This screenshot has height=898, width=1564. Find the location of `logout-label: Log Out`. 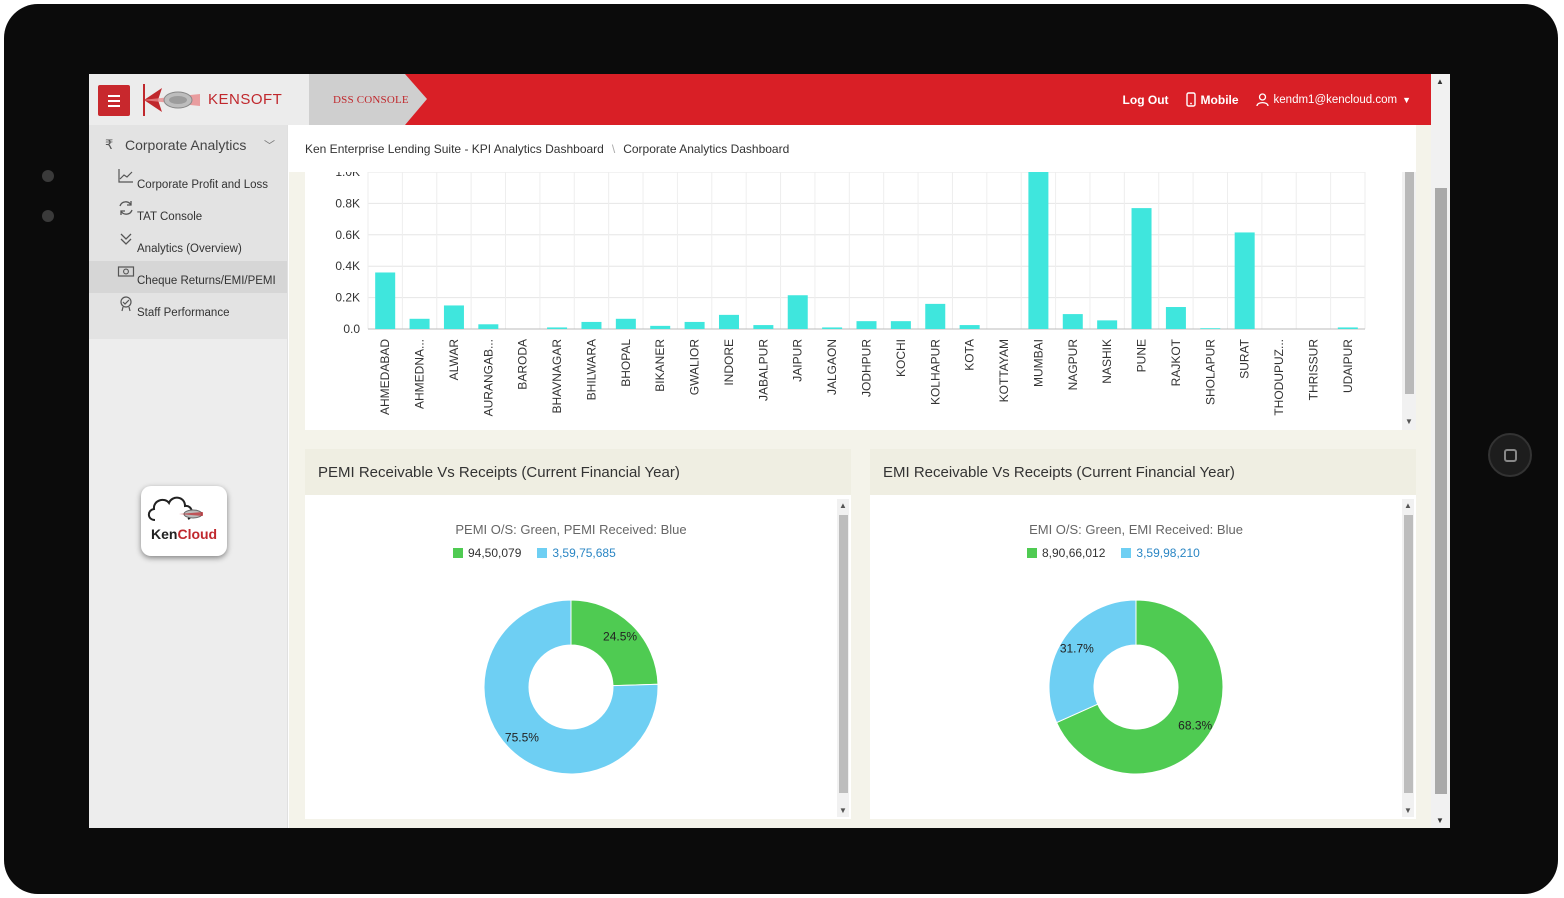

logout-label: Log Out is located at coordinates (1145, 99).